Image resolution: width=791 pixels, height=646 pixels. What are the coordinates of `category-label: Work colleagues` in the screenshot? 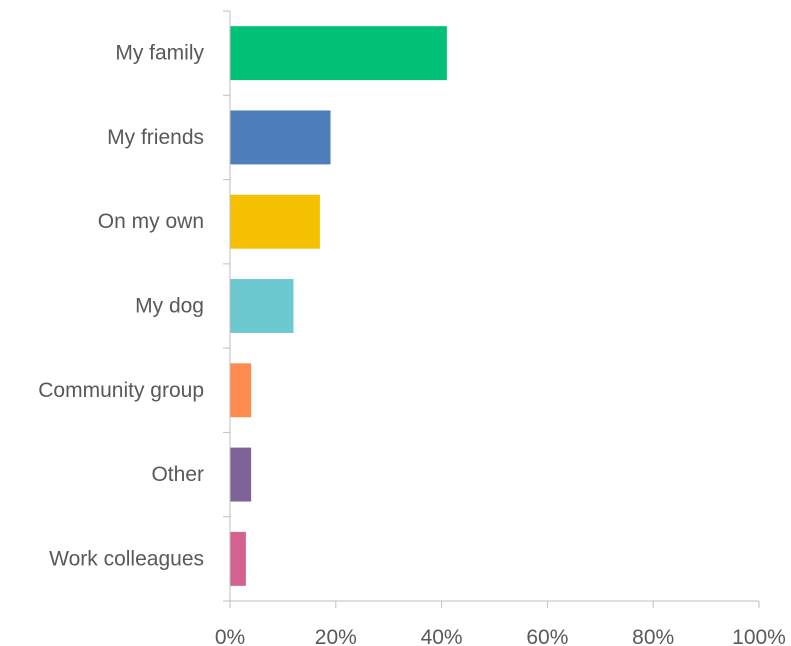 It's located at (126, 558).